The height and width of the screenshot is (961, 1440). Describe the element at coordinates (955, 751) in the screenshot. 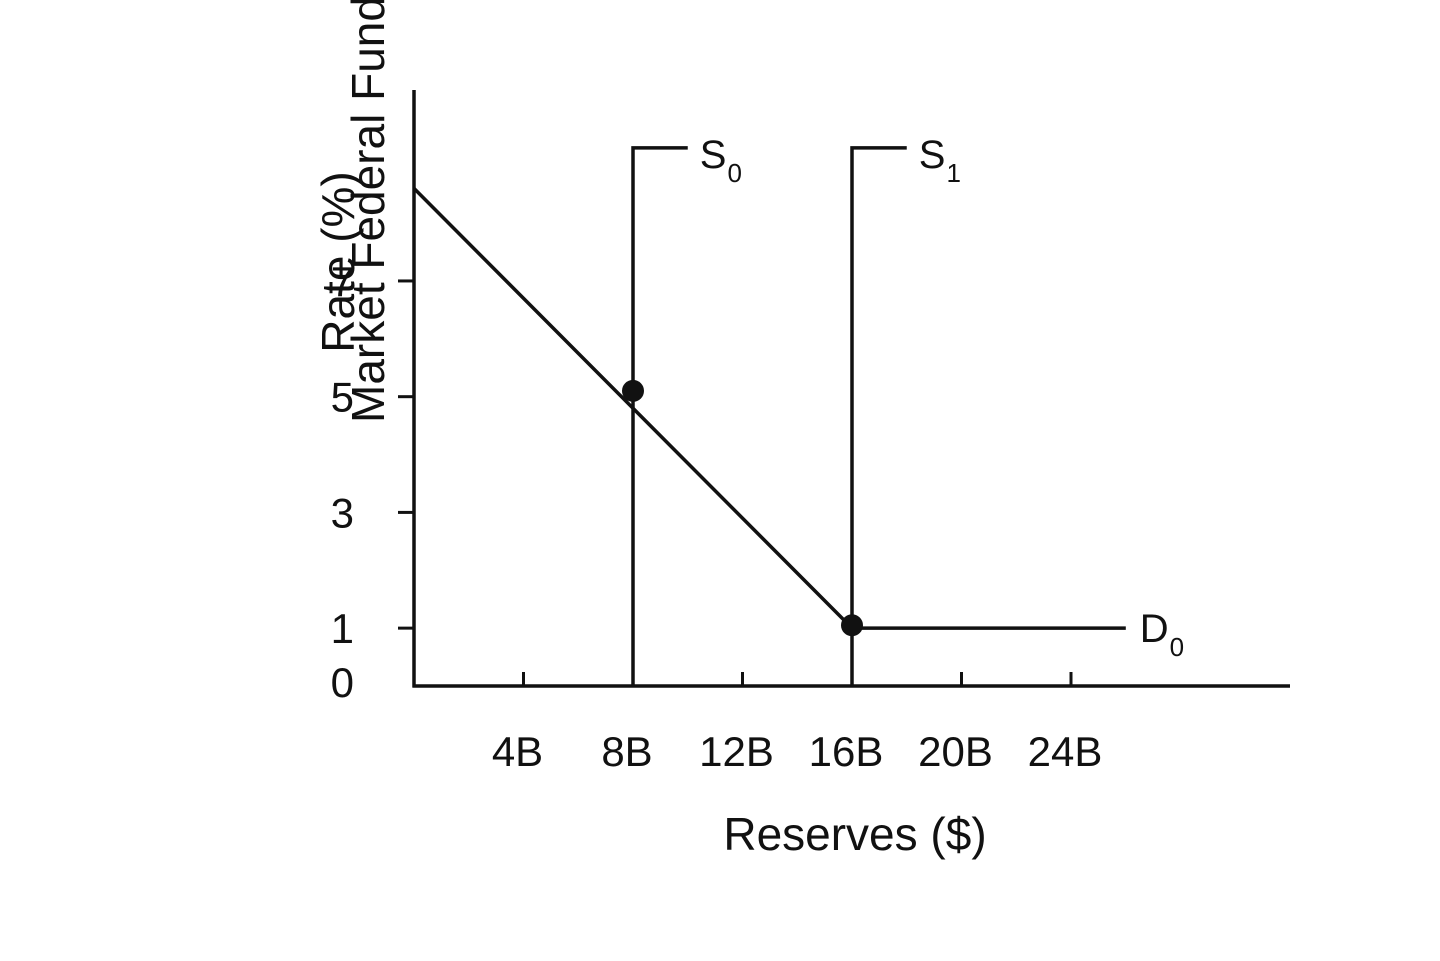

I see `x-tick-label: 20B` at that location.